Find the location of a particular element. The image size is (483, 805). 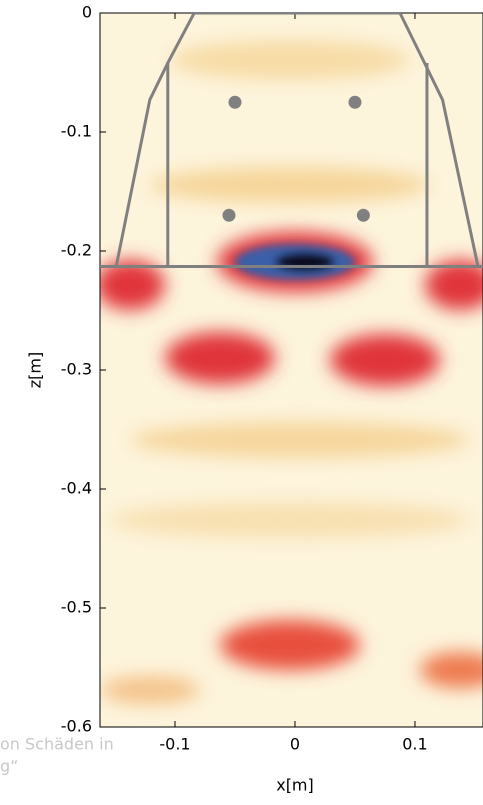

x-tick-label: 0 is located at coordinates (295, 744).